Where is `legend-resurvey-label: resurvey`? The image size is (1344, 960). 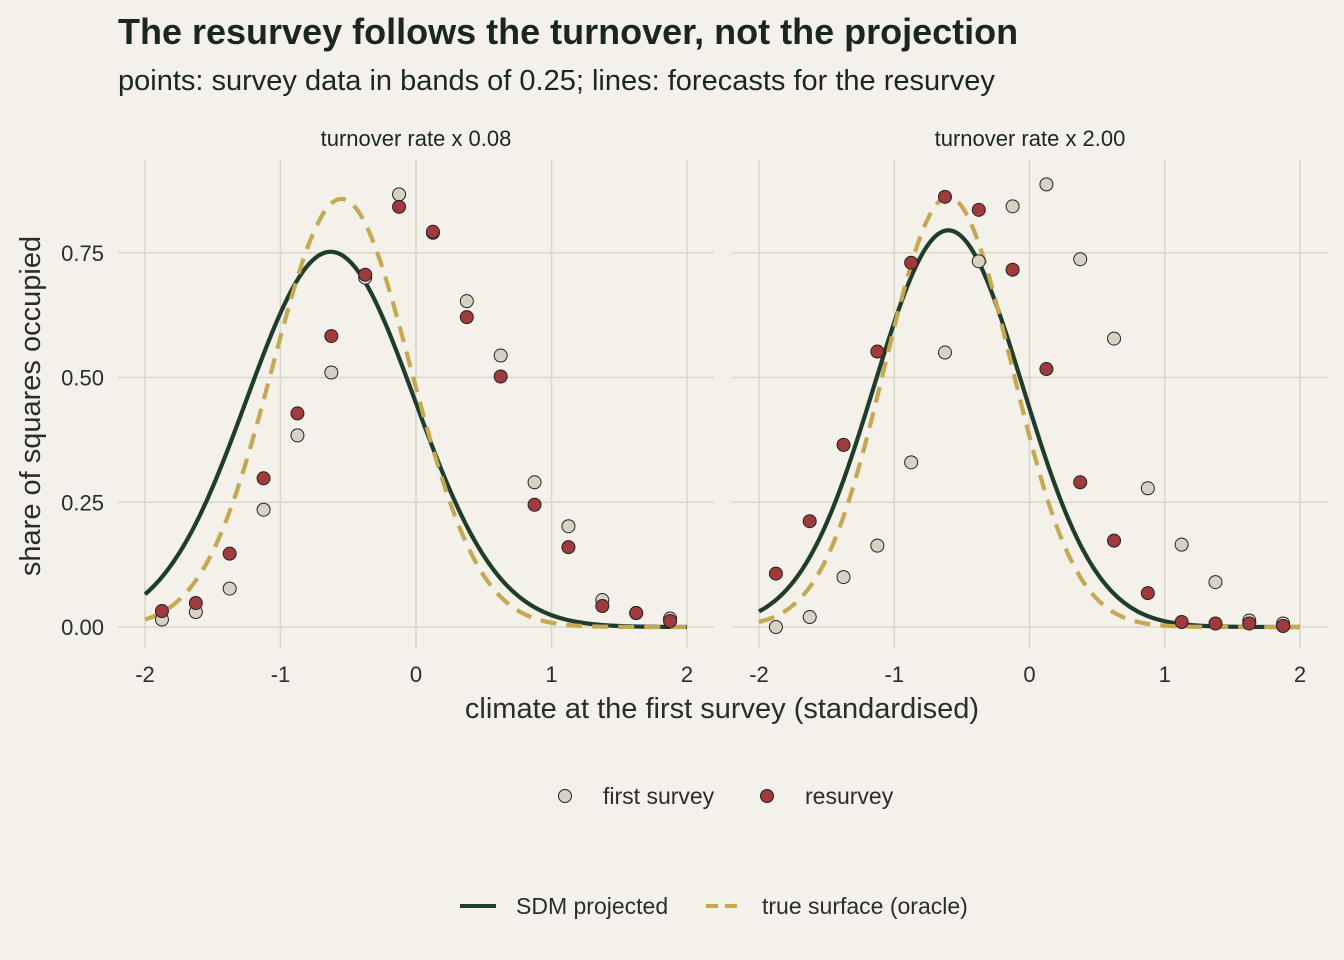
legend-resurvey-label: resurvey is located at coordinates (849, 796).